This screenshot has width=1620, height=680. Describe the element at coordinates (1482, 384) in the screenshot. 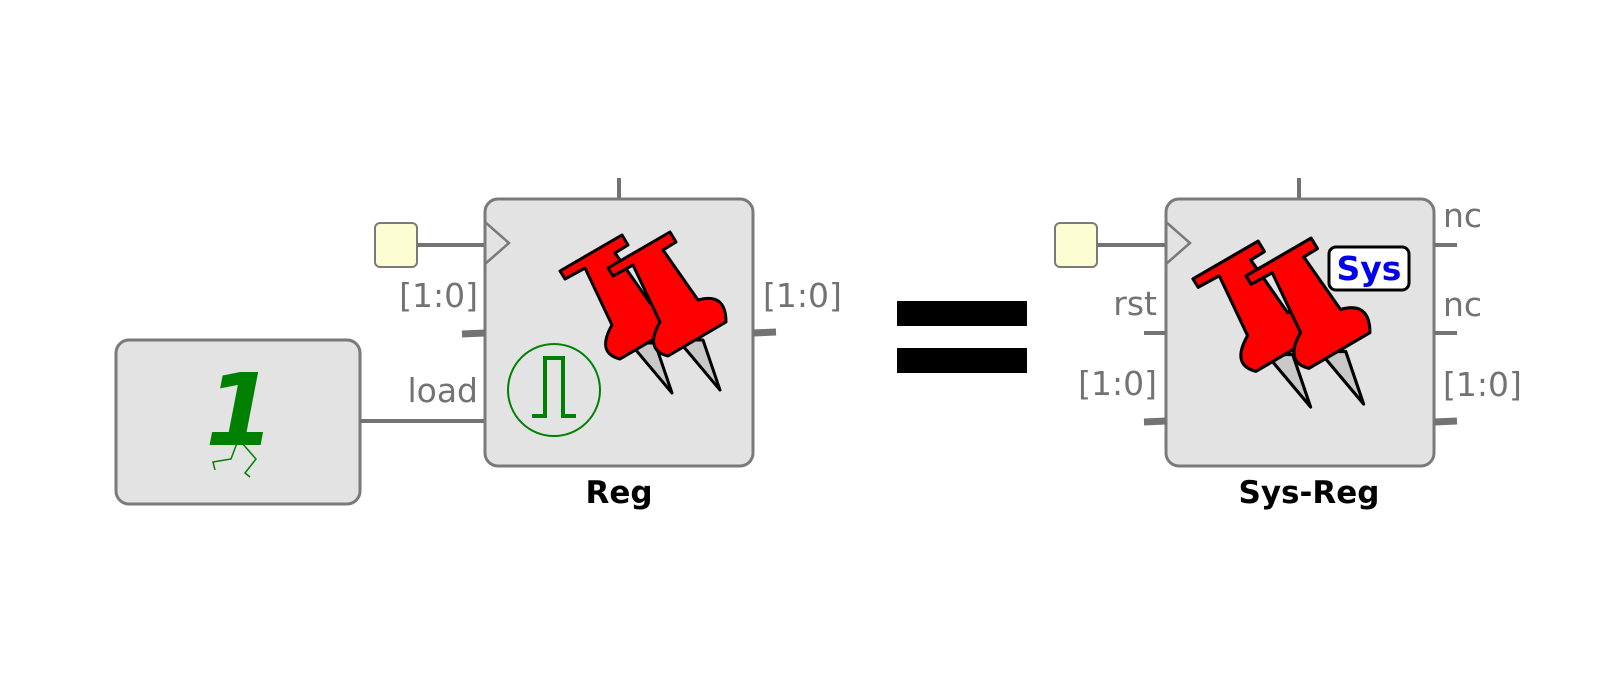

I see `sys-reg-output-bus-label: [1:0]` at that location.